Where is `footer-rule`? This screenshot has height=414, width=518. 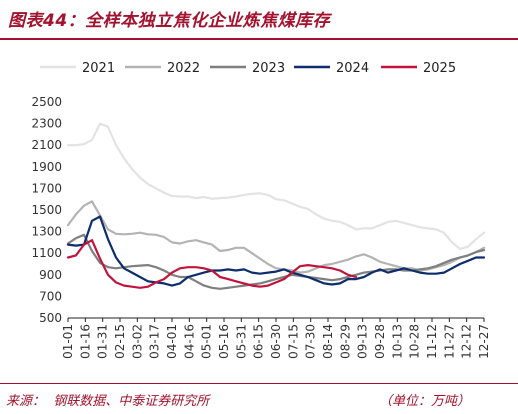 footer-rule is located at coordinates (259, 383).